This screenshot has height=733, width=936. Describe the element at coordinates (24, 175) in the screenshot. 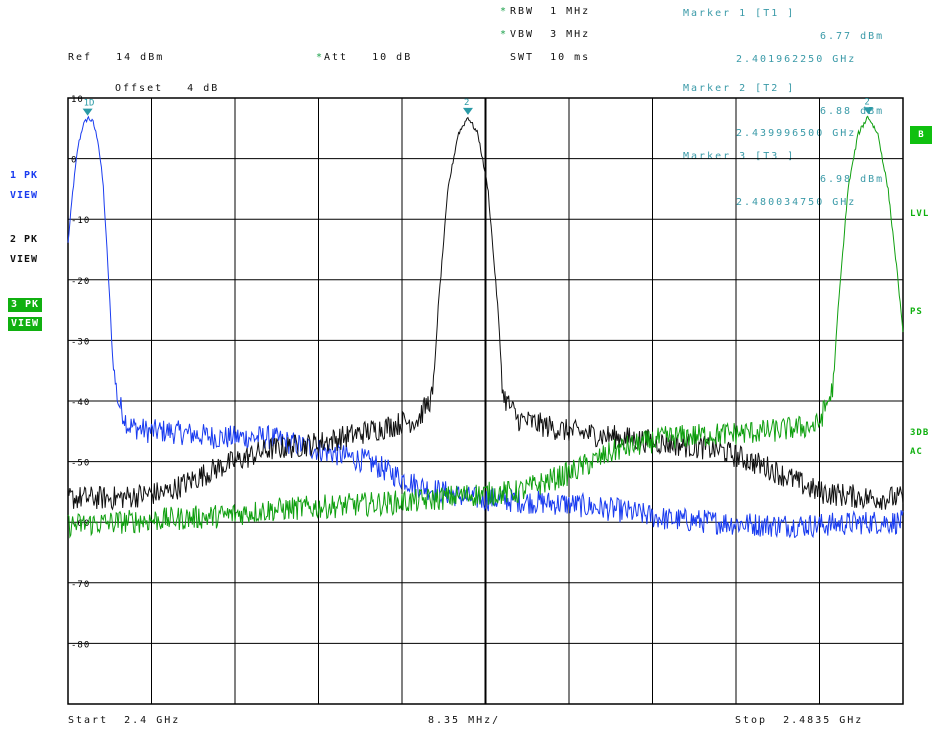

I see `trace-1-mode-line1: 1 PK` at that location.